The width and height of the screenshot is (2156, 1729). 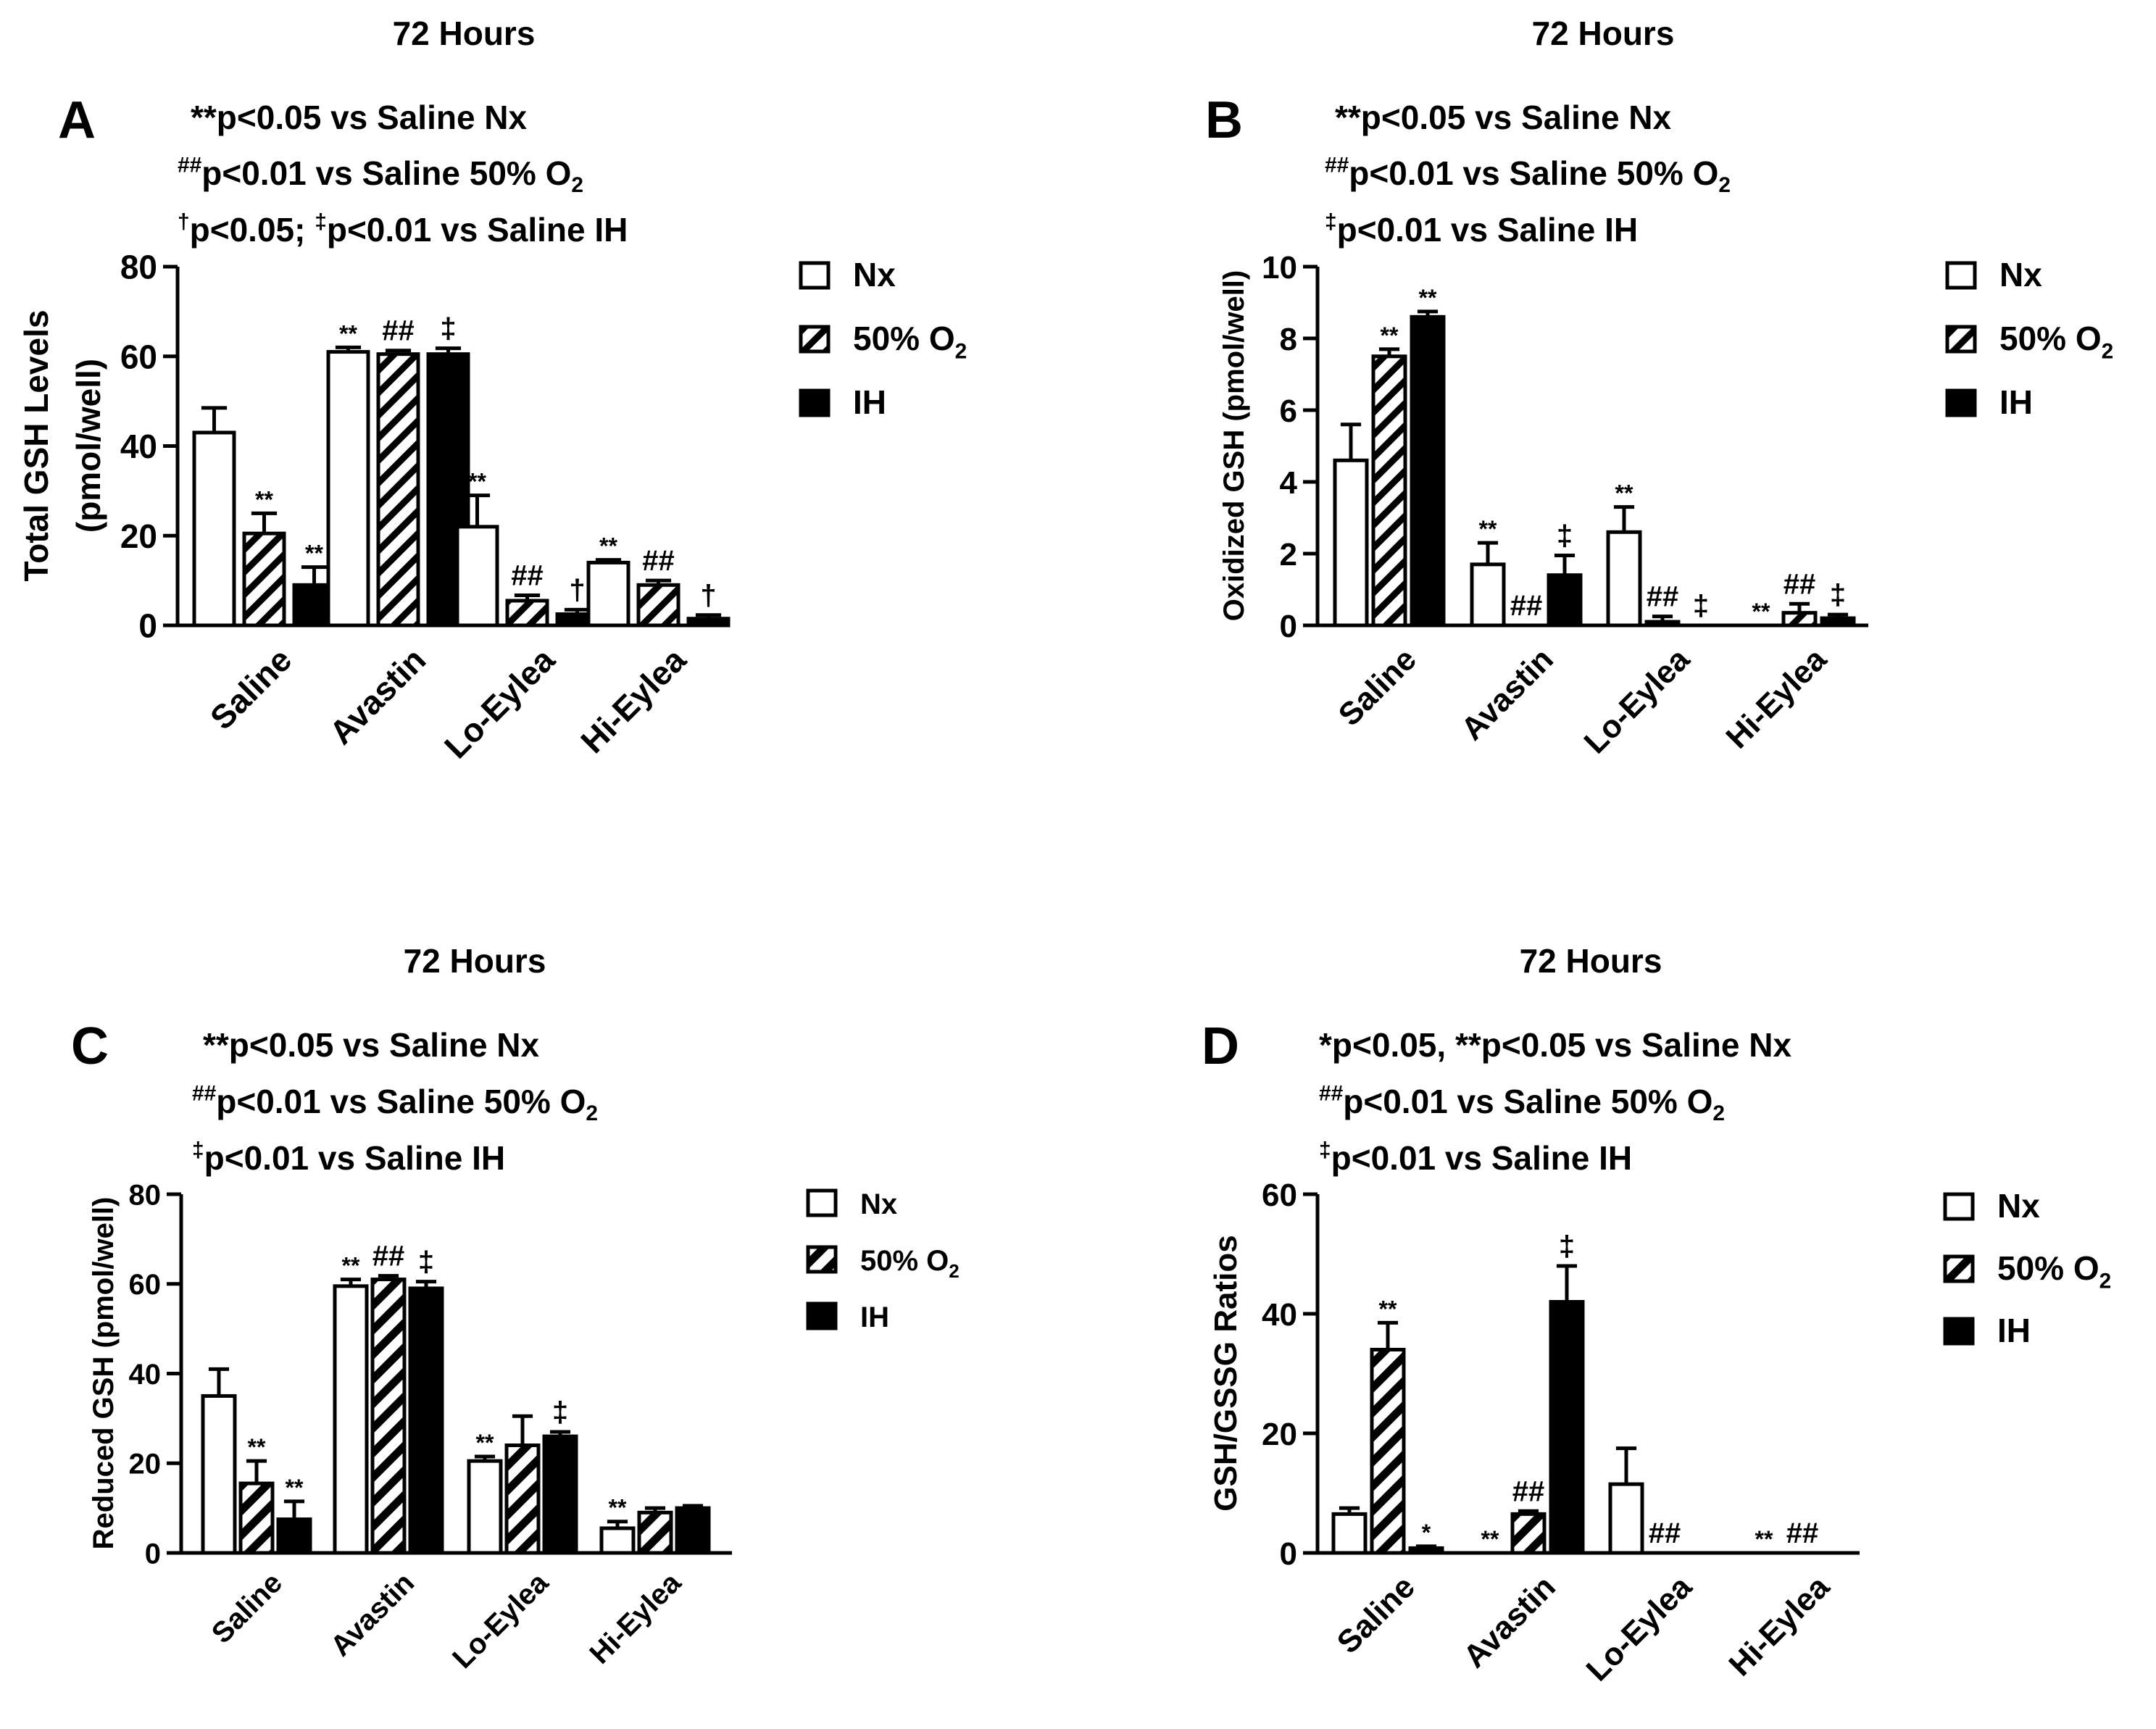 What do you see at coordinates (1288, 411) in the screenshot?
I see `y-tick-label: 6` at bounding box center [1288, 411].